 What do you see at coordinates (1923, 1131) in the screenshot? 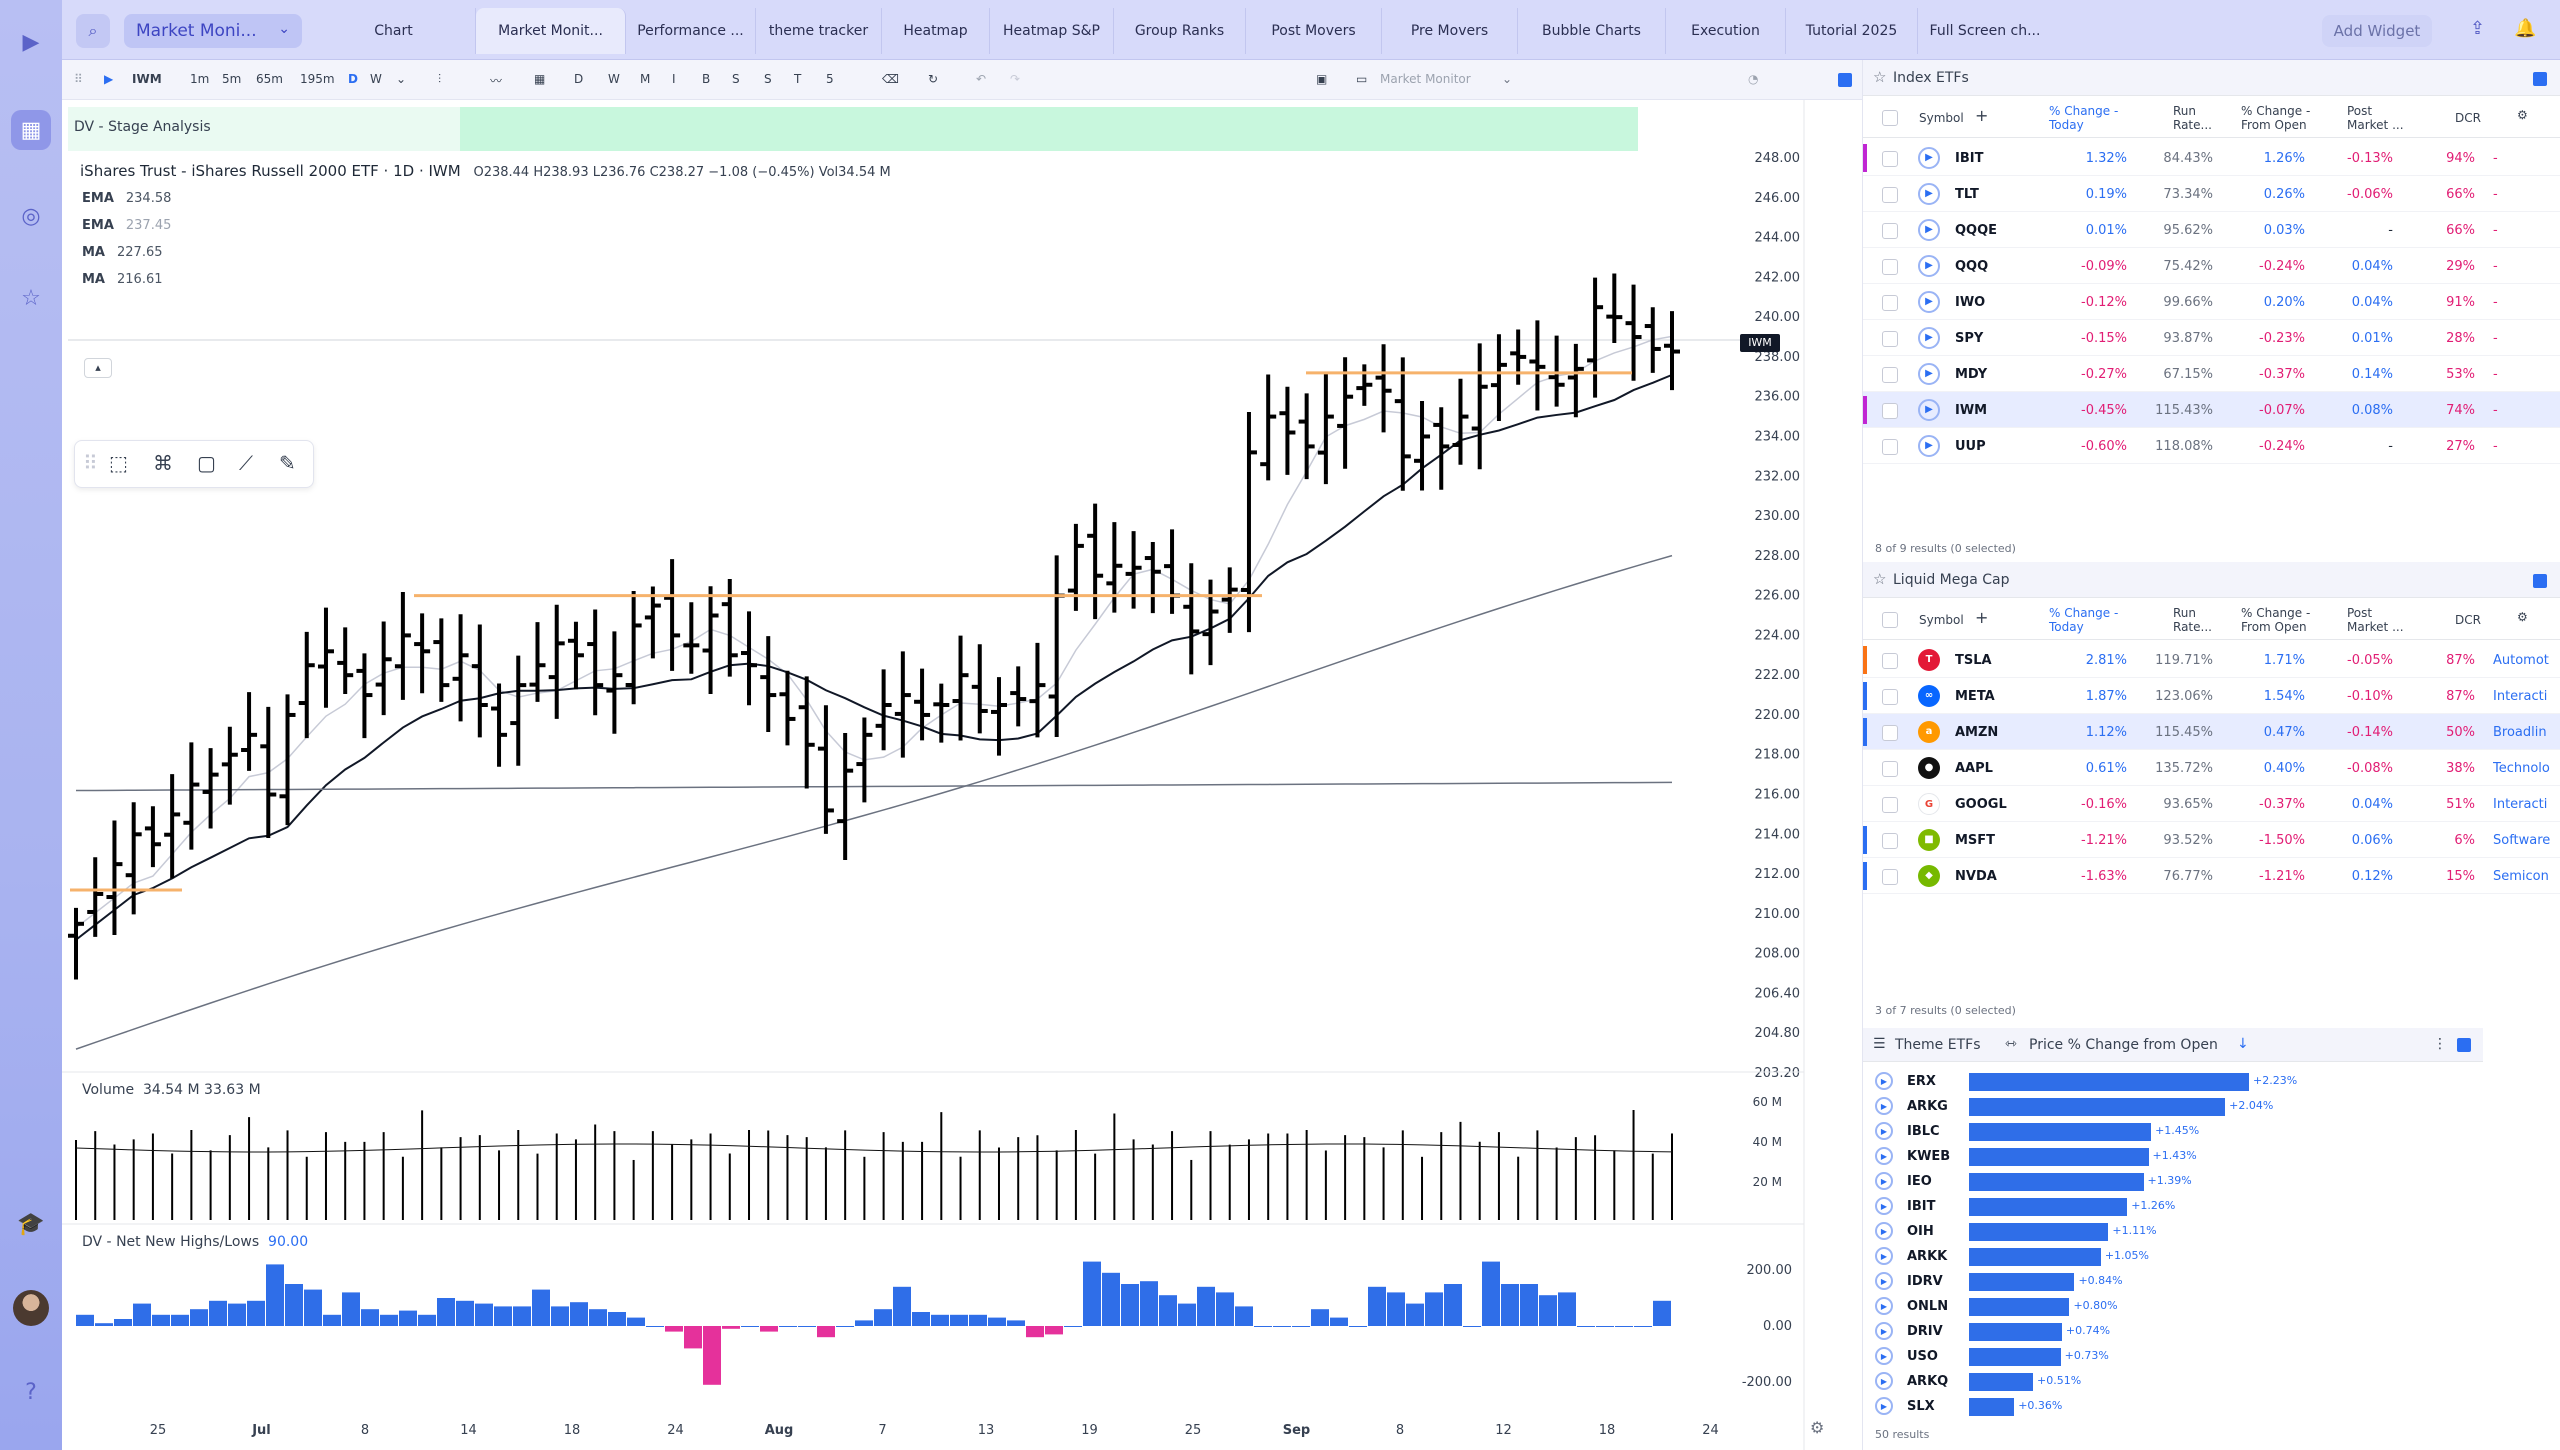
I see `theme-symbol: IBLC` at bounding box center [1923, 1131].